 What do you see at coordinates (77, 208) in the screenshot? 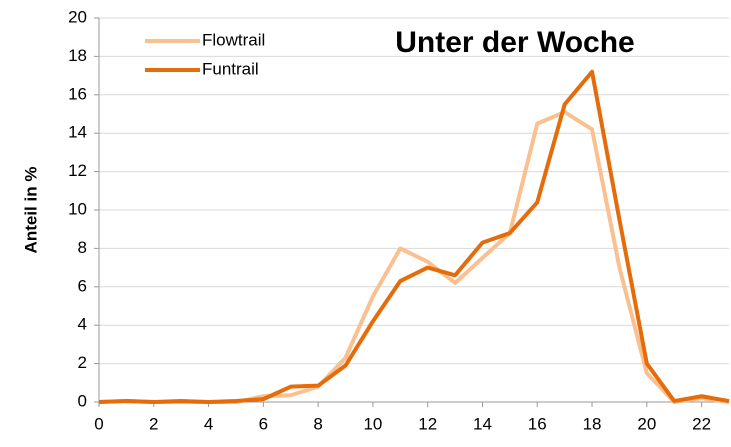
I see `y-tick-label: 10` at bounding box center [77, 208].